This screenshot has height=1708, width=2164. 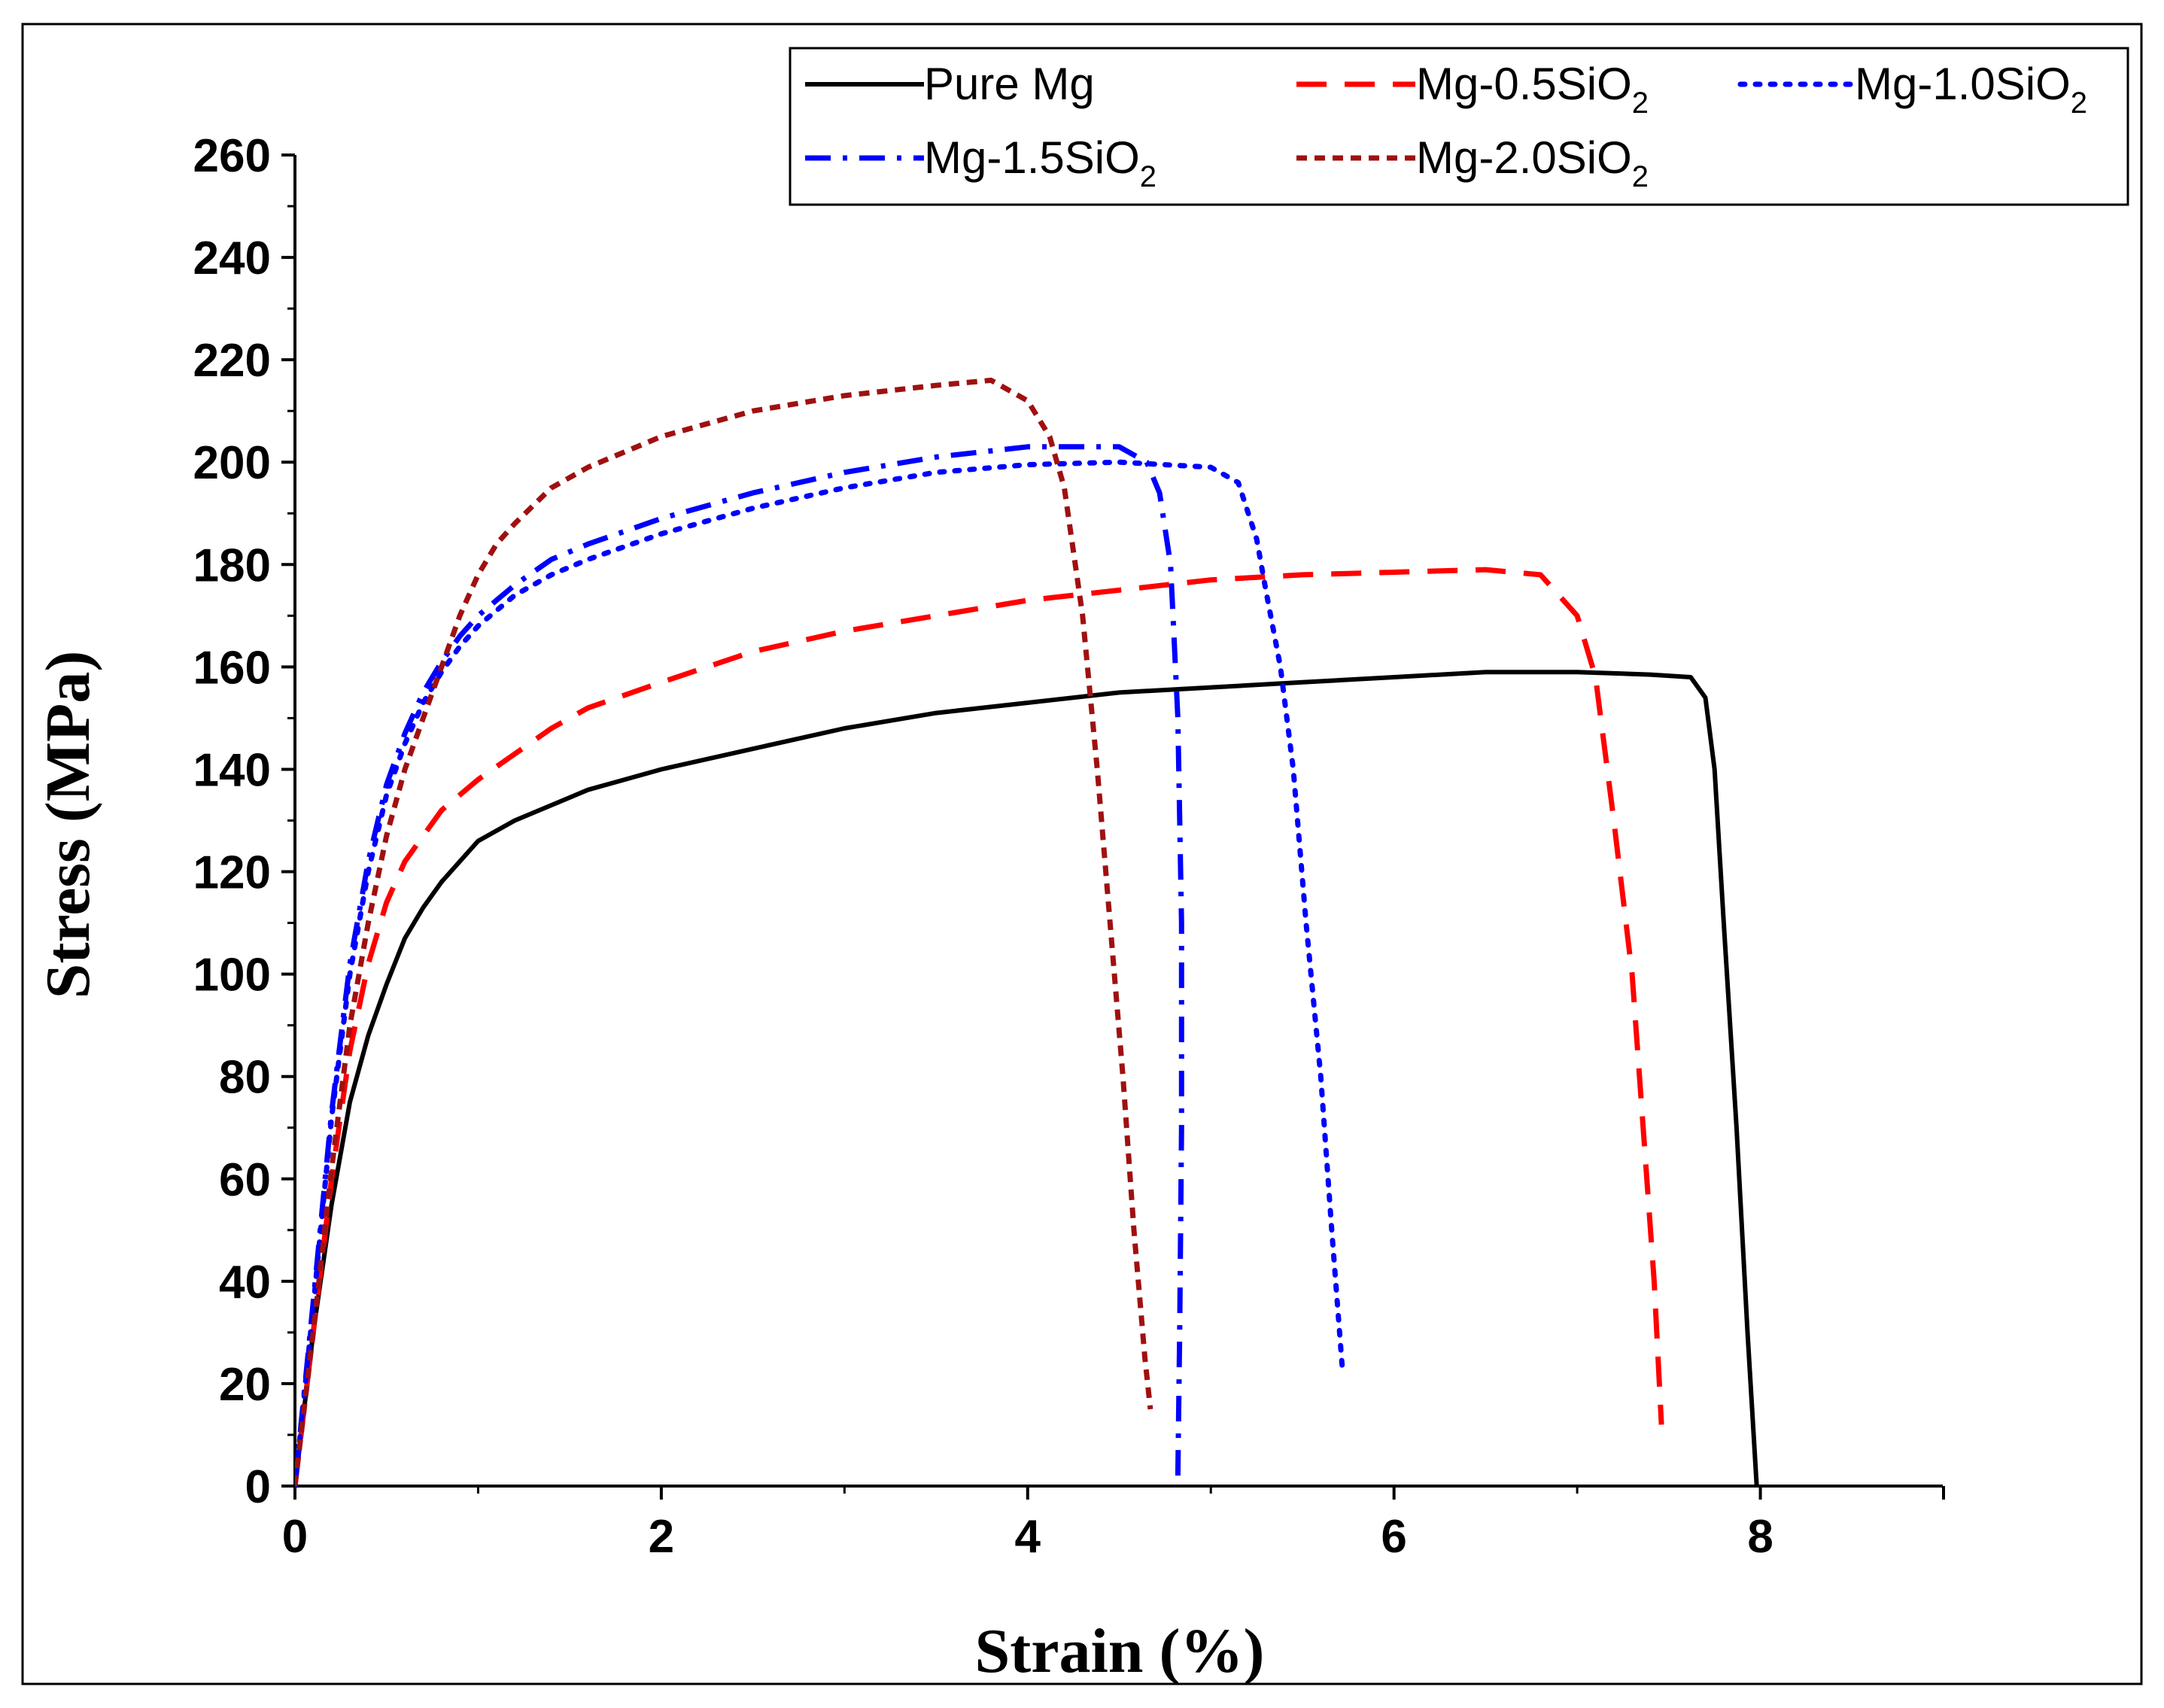 What do you see at coordinates (661, 1537) in the screenshot?
I see `x-tick-label: 2` at bounding box center [661, 1537].